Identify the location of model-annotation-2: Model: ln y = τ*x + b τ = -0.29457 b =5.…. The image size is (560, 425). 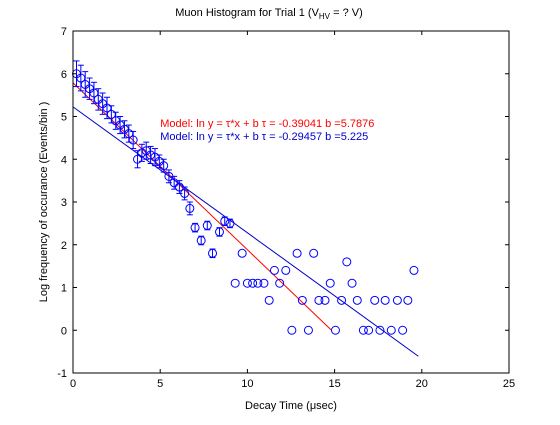
(264, 137).